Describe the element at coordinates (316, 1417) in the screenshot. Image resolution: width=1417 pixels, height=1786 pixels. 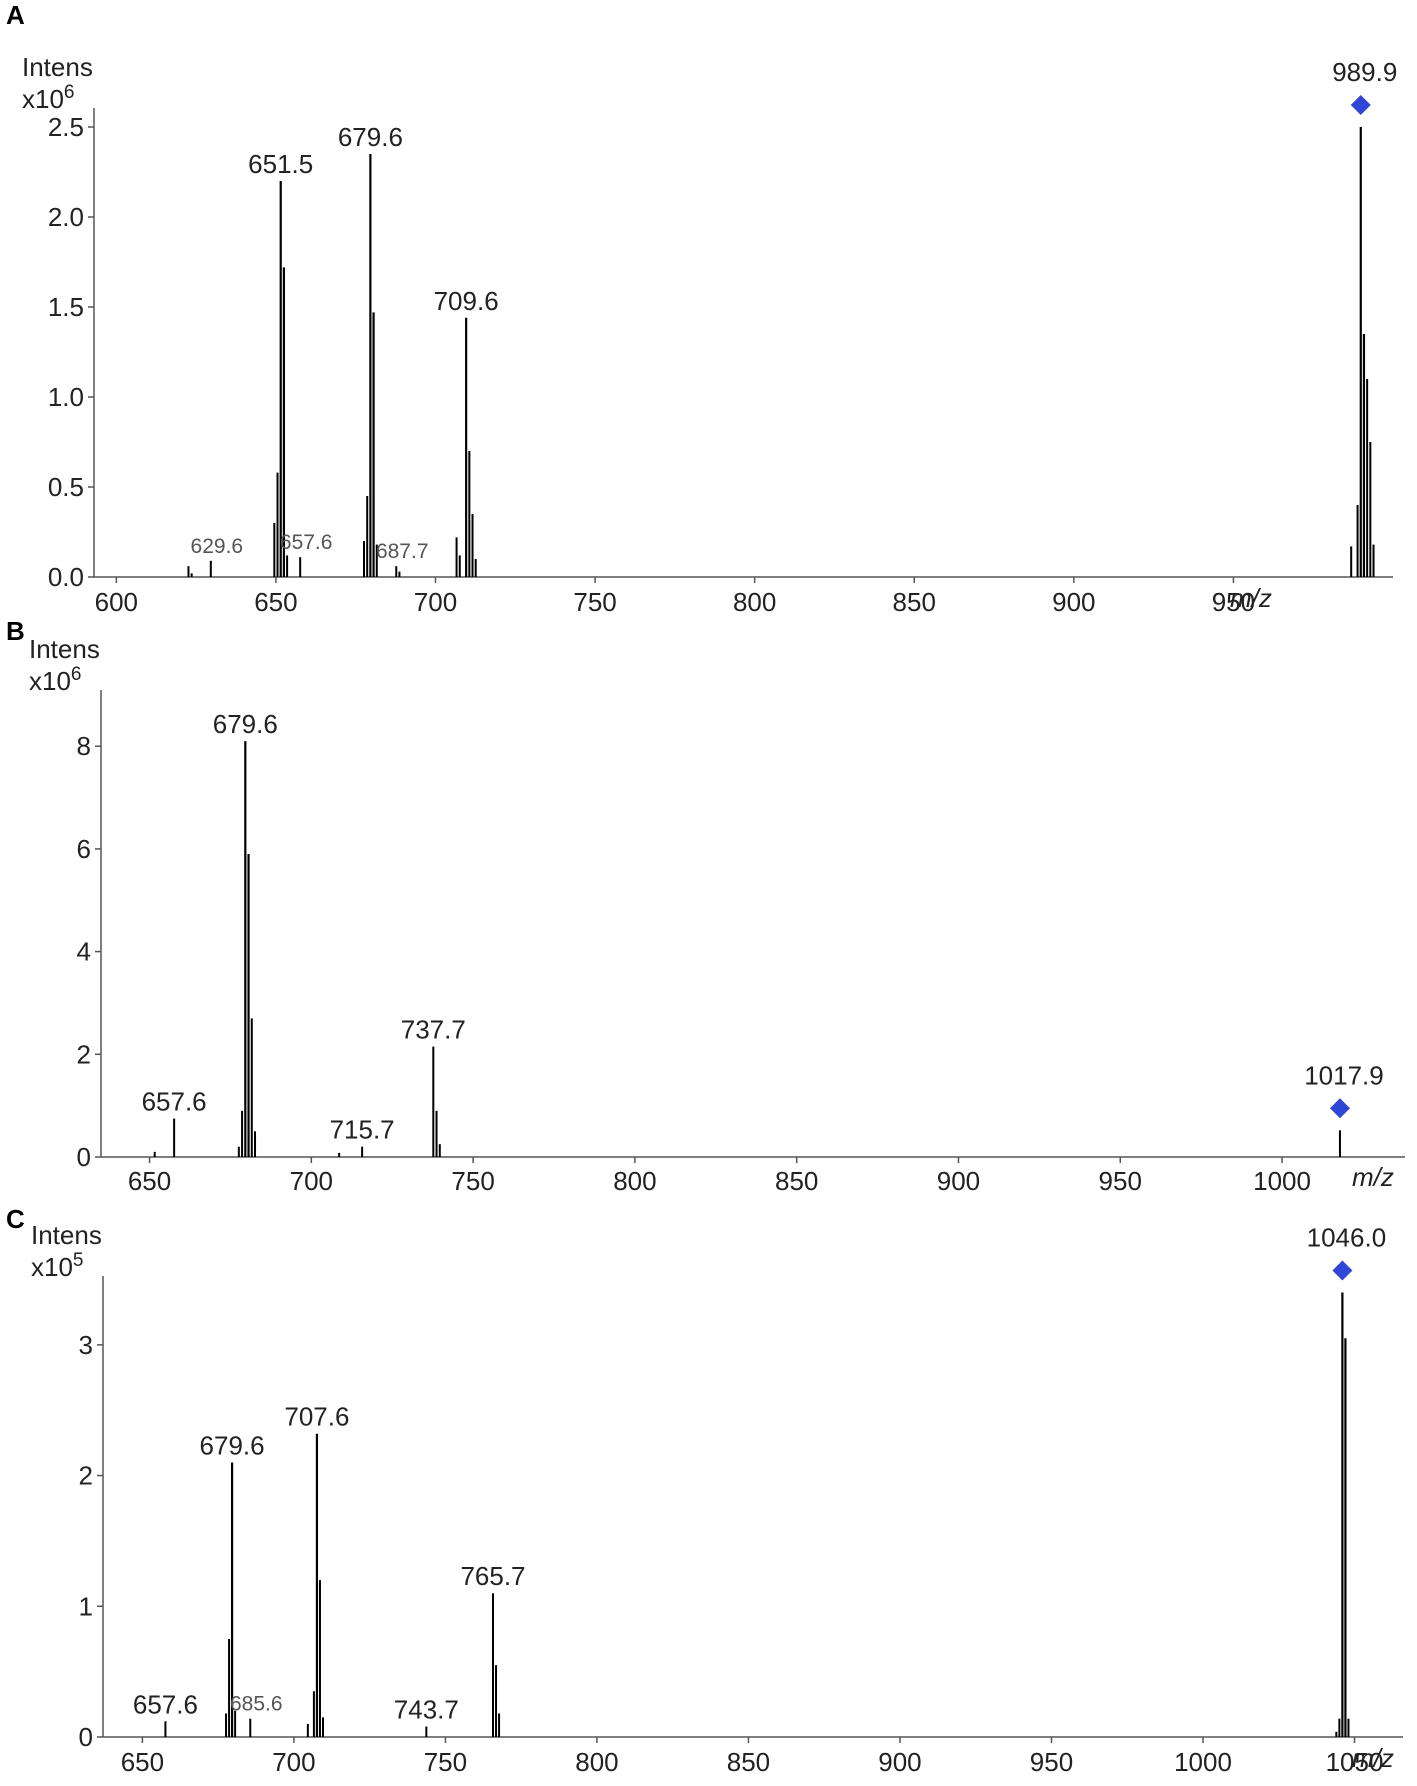
I see `peak-label: 707.6` at that location.